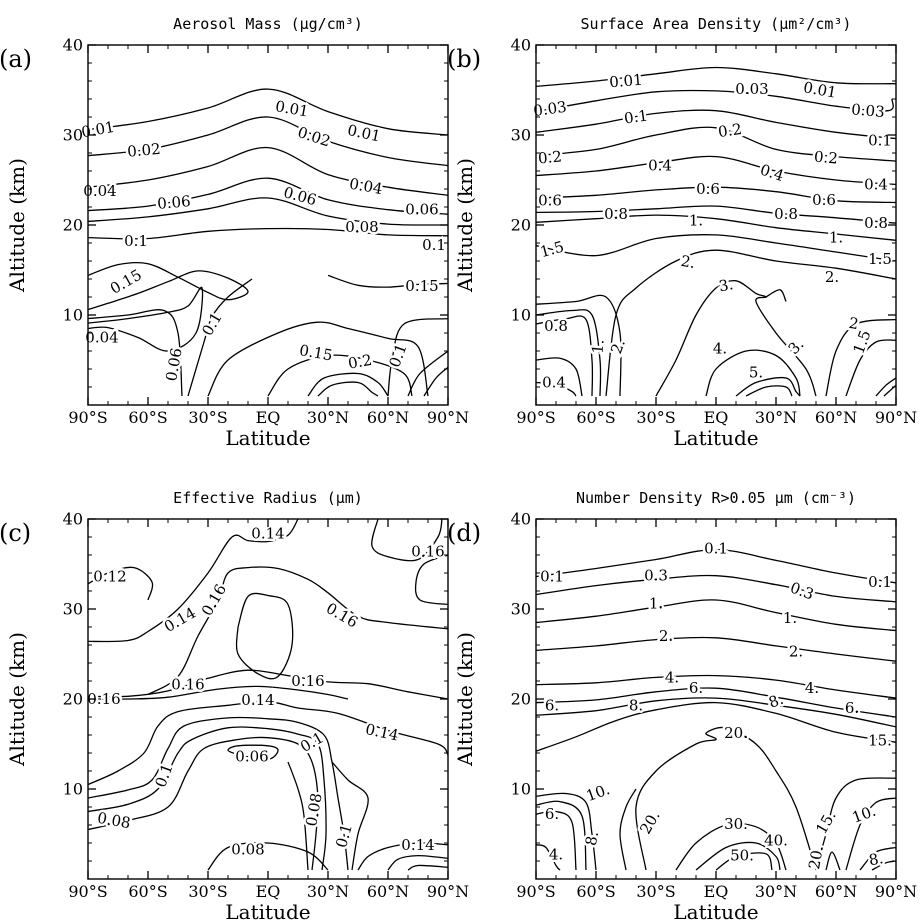  Describe the element at coordinates (852, 708) in the screenshot. I see `contour-label: 6.` at that location.